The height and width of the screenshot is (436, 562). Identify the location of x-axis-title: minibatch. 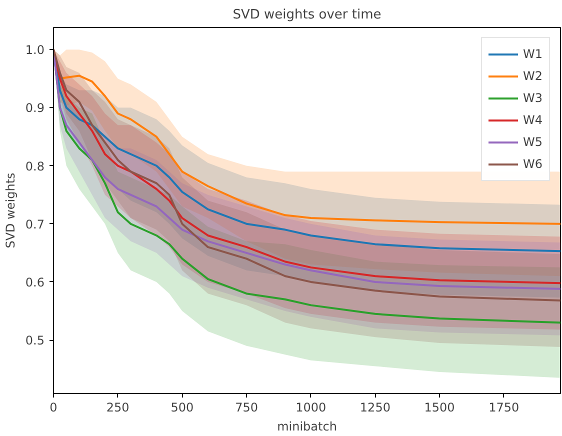
(307, 427).